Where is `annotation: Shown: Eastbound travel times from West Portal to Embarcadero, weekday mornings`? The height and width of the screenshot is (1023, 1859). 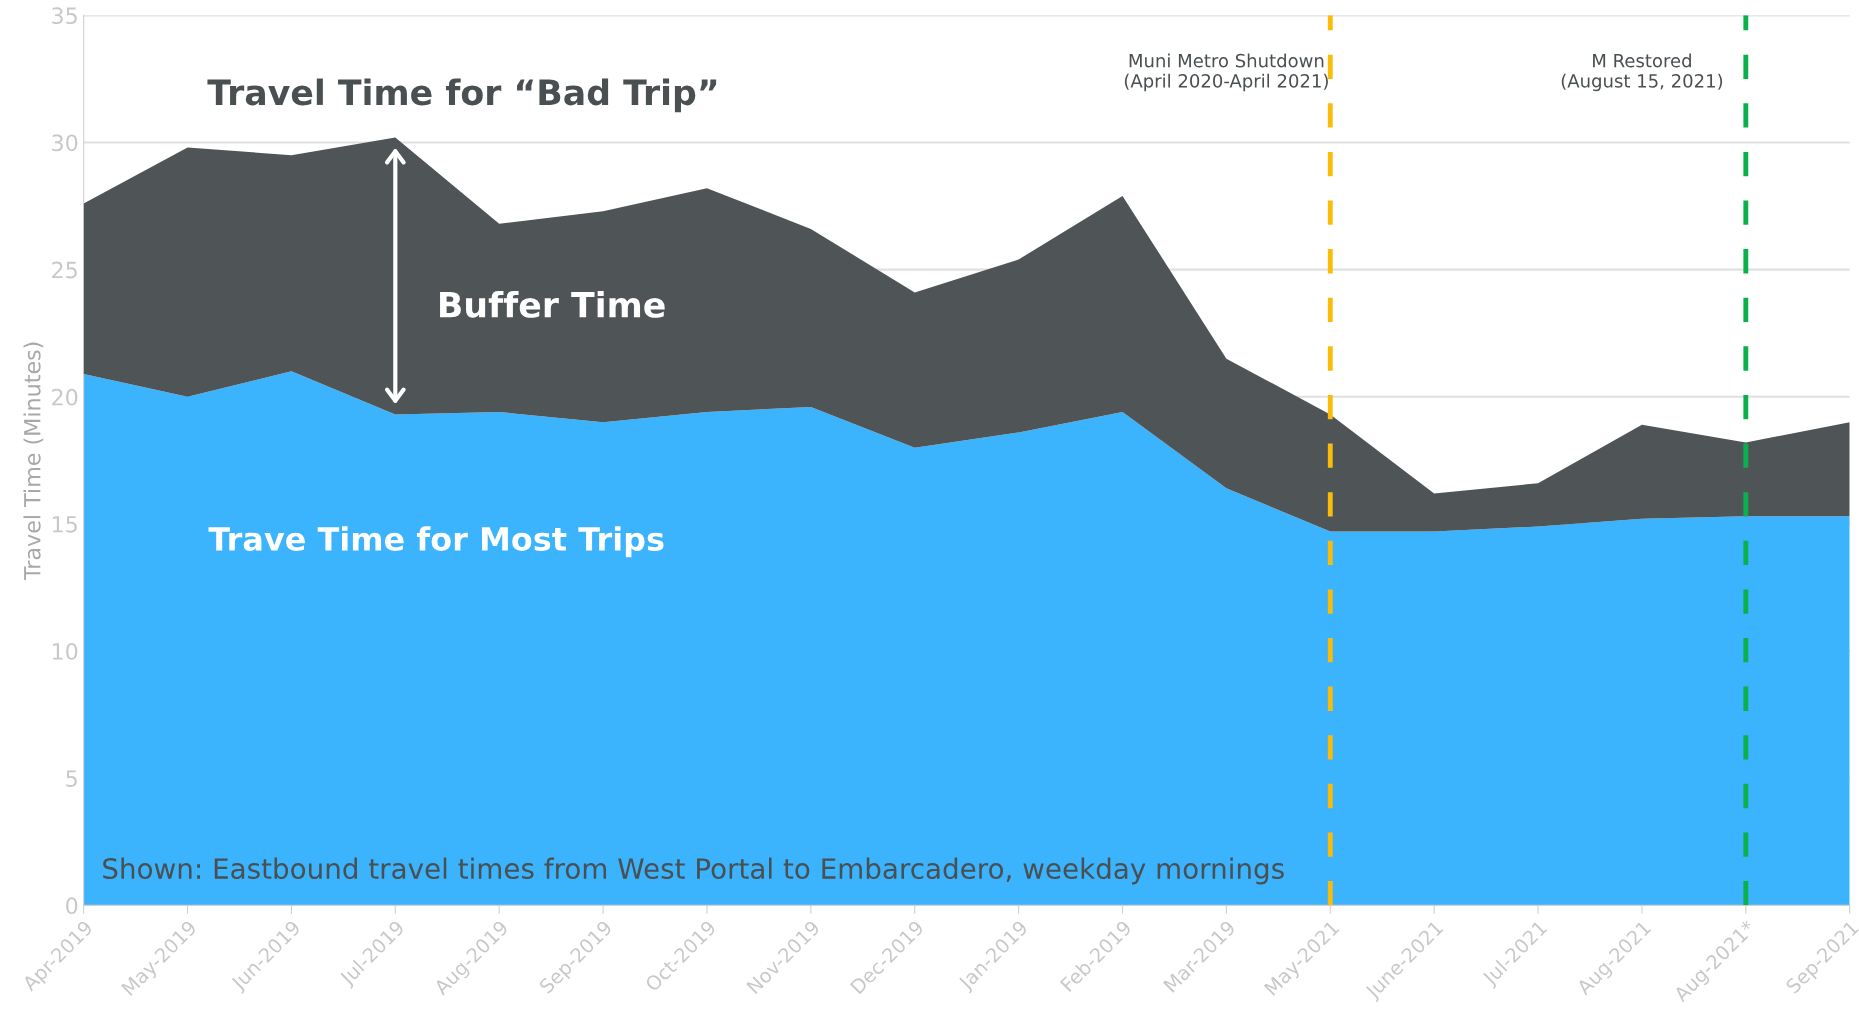 annotation: Shown: Eastbound travel times from West Portal to Embarcadero, weekday mornings is located at coordinates (693, 871).